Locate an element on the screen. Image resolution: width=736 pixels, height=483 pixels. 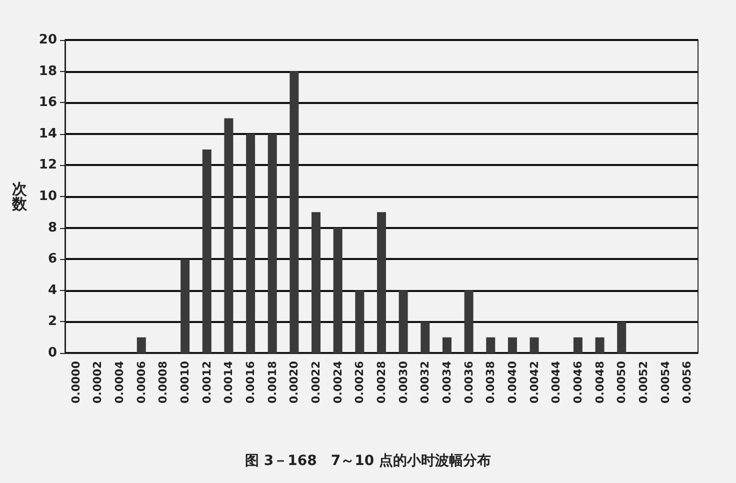
x-tick-label: 0.0034 is located at coordinates (447, 382).